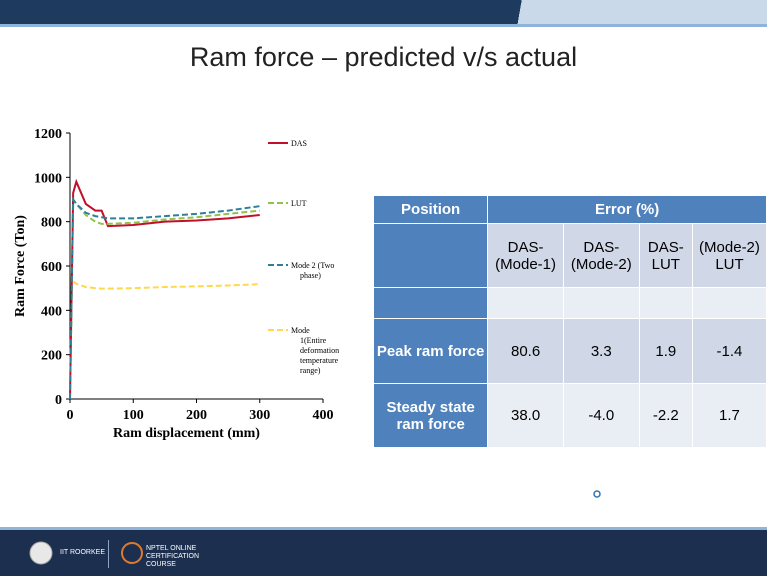 This screenshot has height=576, width=767. Describe the element at coordinates (665, 415) in the screenshot. I see `cell: -2.2` at that location.